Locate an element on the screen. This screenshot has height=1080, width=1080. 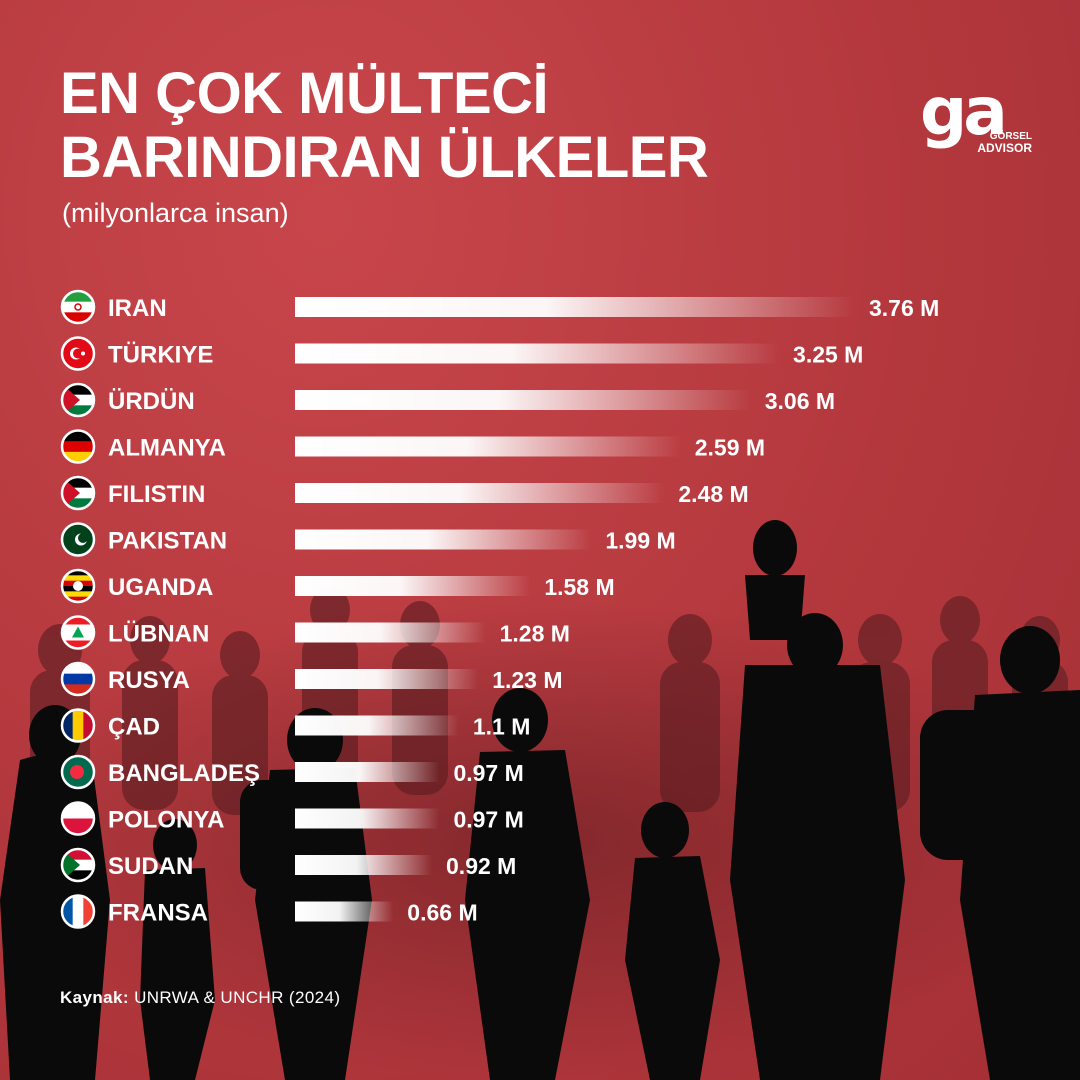
category-label: ÜRDÜN is located at coordinates (151, 401).